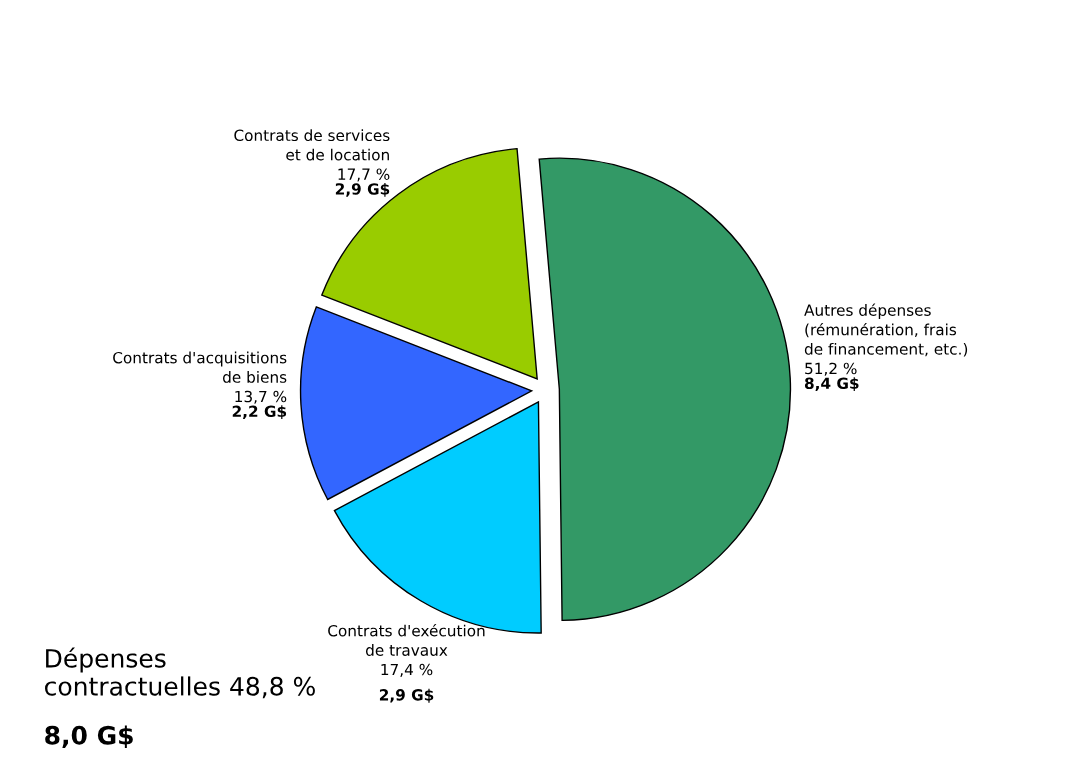  I want to click on slice-label: Contrats d'exécution de travaux, so click(406, 640).